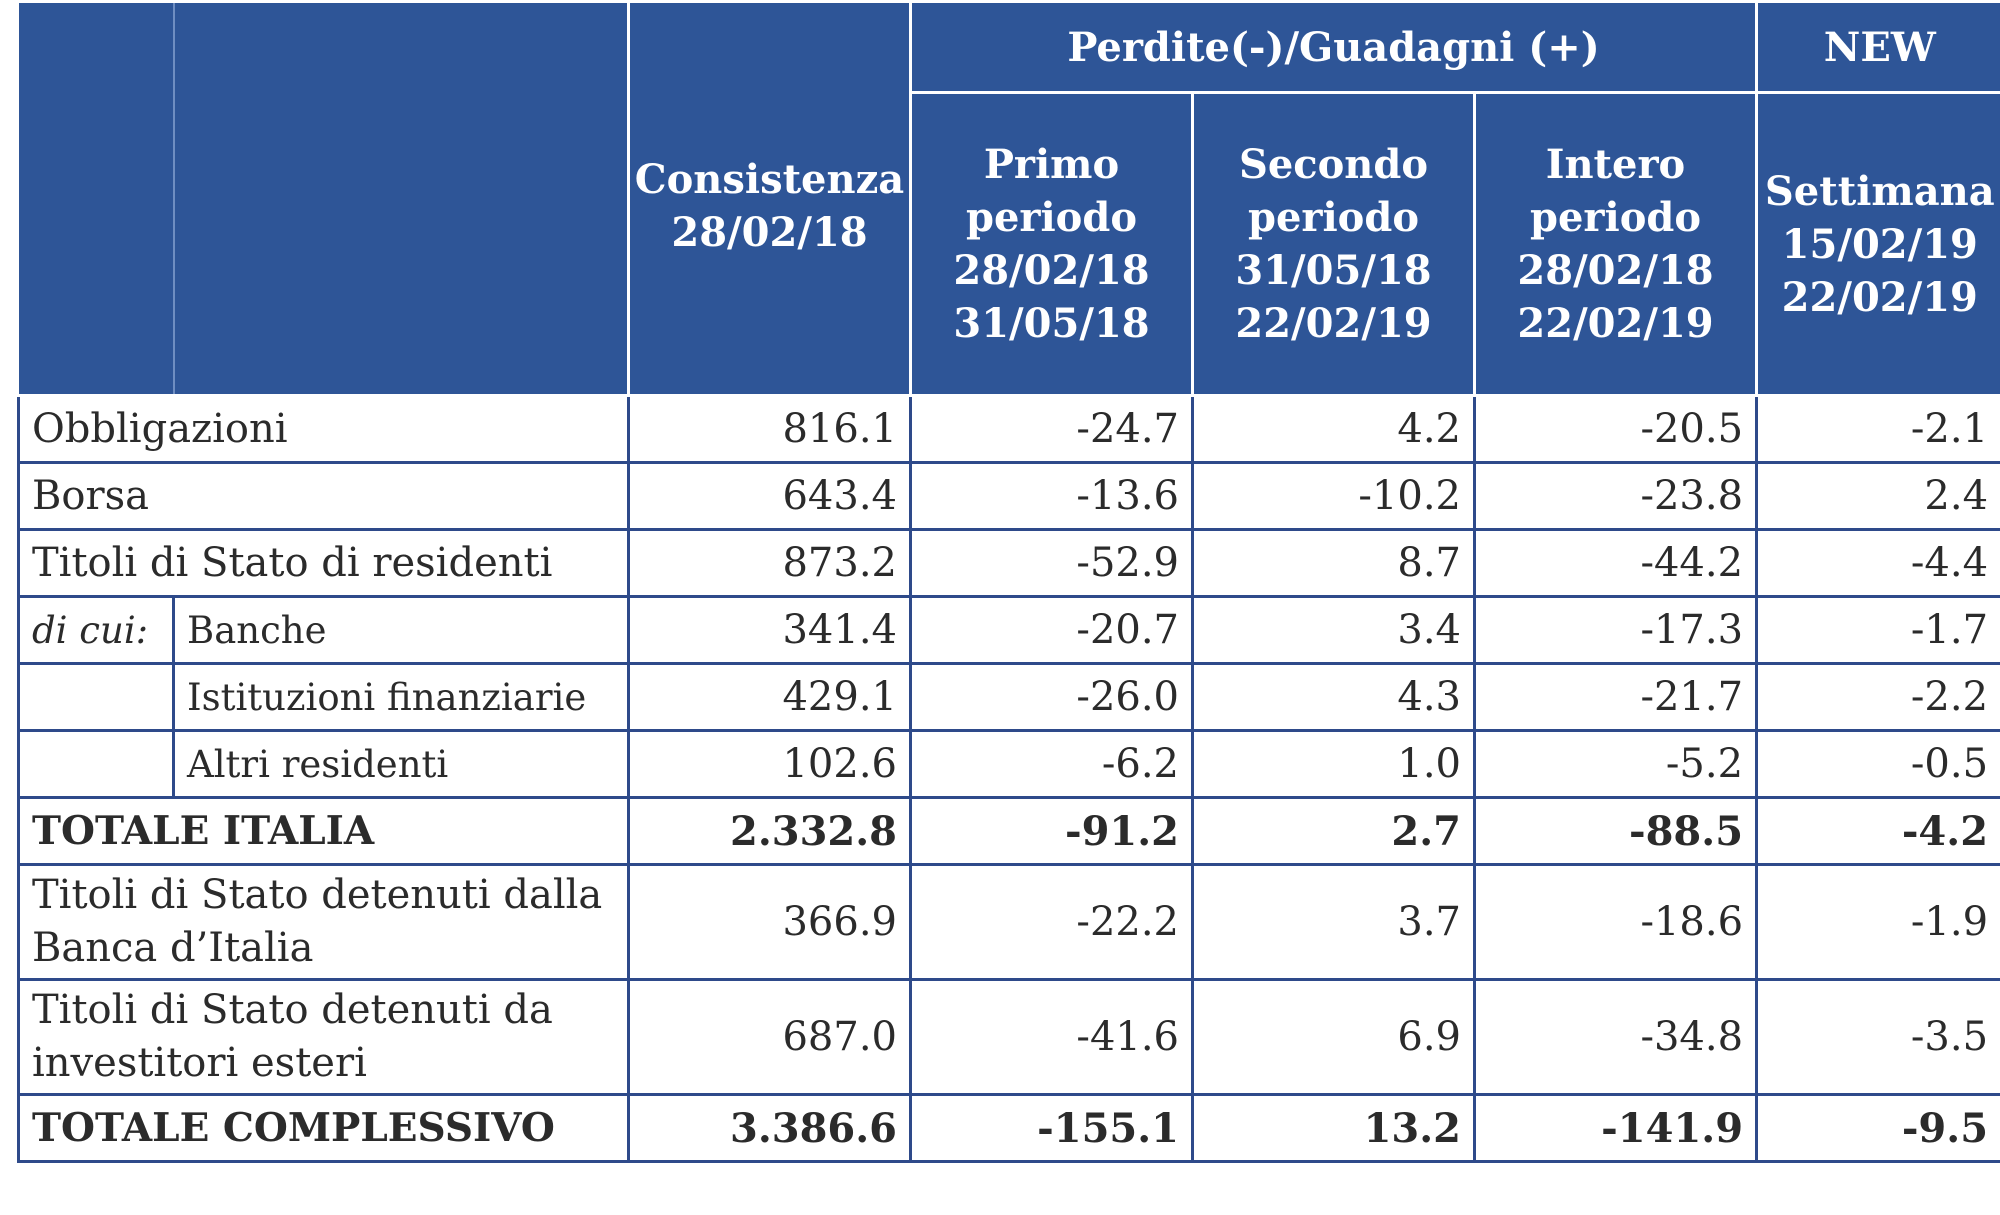 The width and height of the screenshot is (2000, 1215). What do you see at coordinates (1051, 1037) in the screenshot?
I see `cell-primo: -41.6` at bounding box center [1051, 1037].